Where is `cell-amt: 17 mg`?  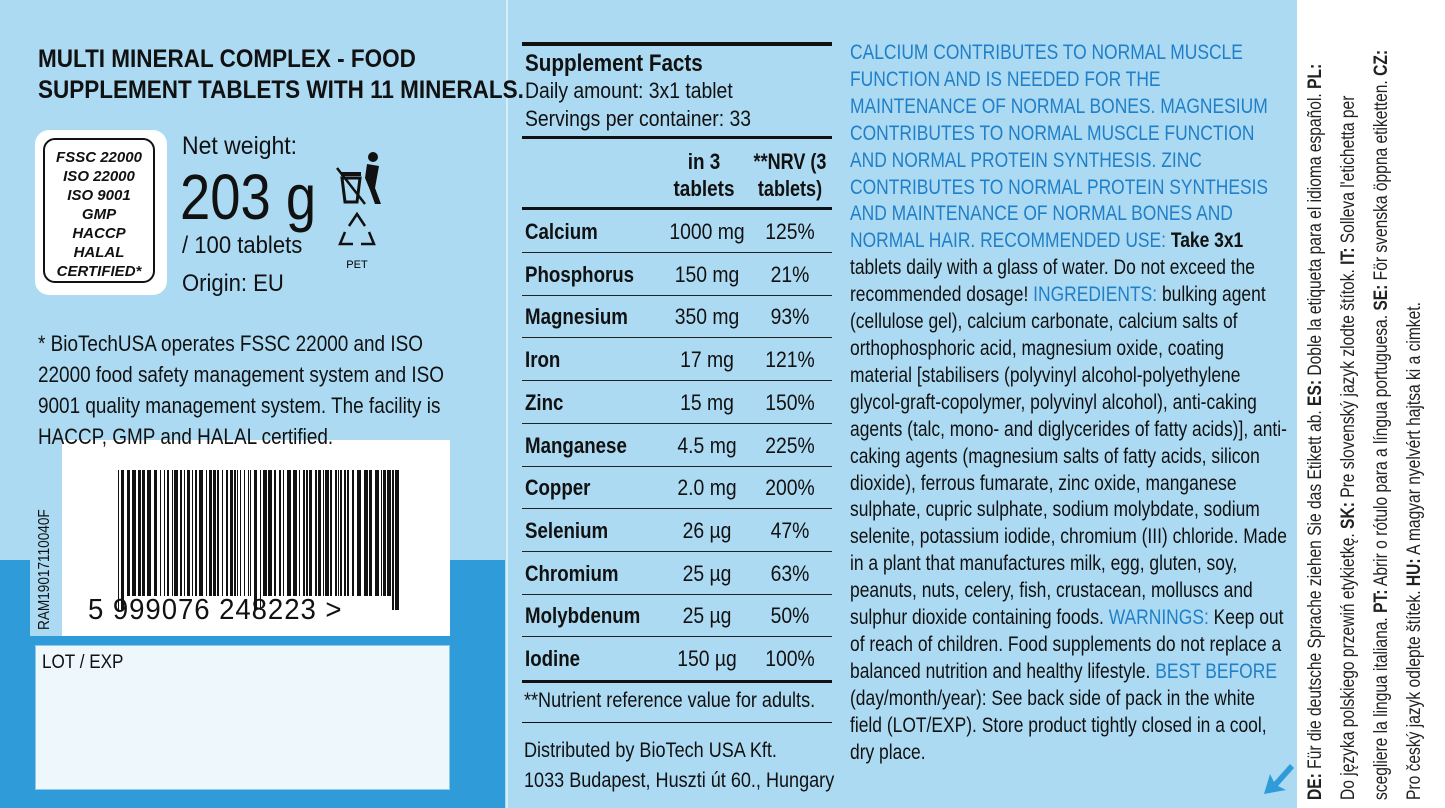 cell-amt: 17 mg is located at coordinates (707, 360).